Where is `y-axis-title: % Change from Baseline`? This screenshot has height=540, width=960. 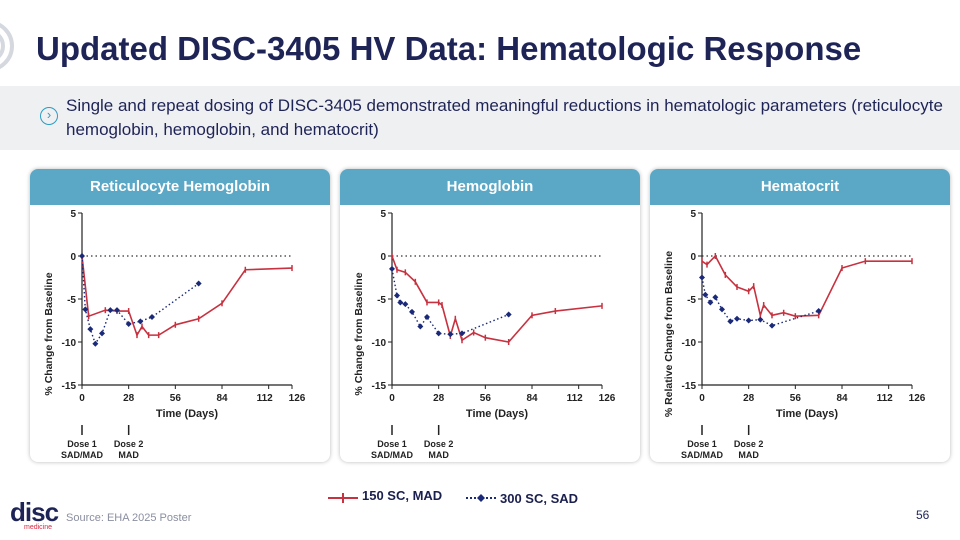
y-axis-title: % Change from Baseline is located at coordinates (359, 333).